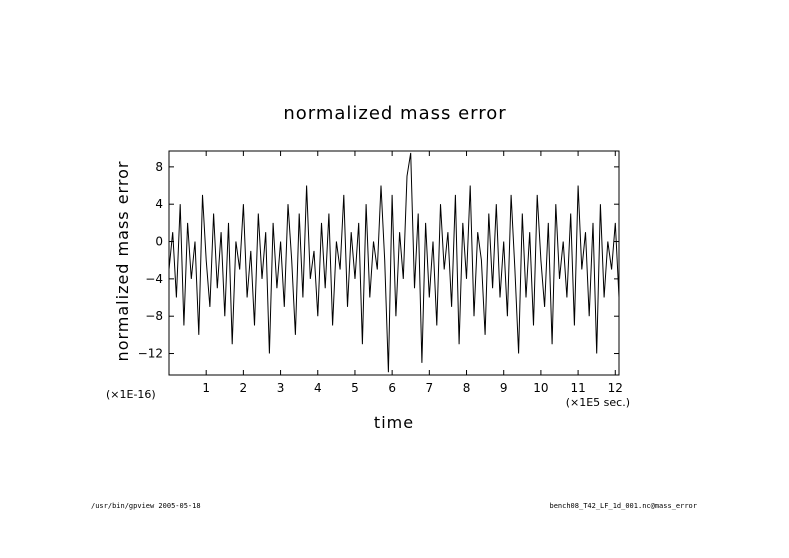 This screenshot has width=789, height=558. Describe the element at coordinates (159, 167) in the screenshot. I see `y-tick-label: 8` at that location.